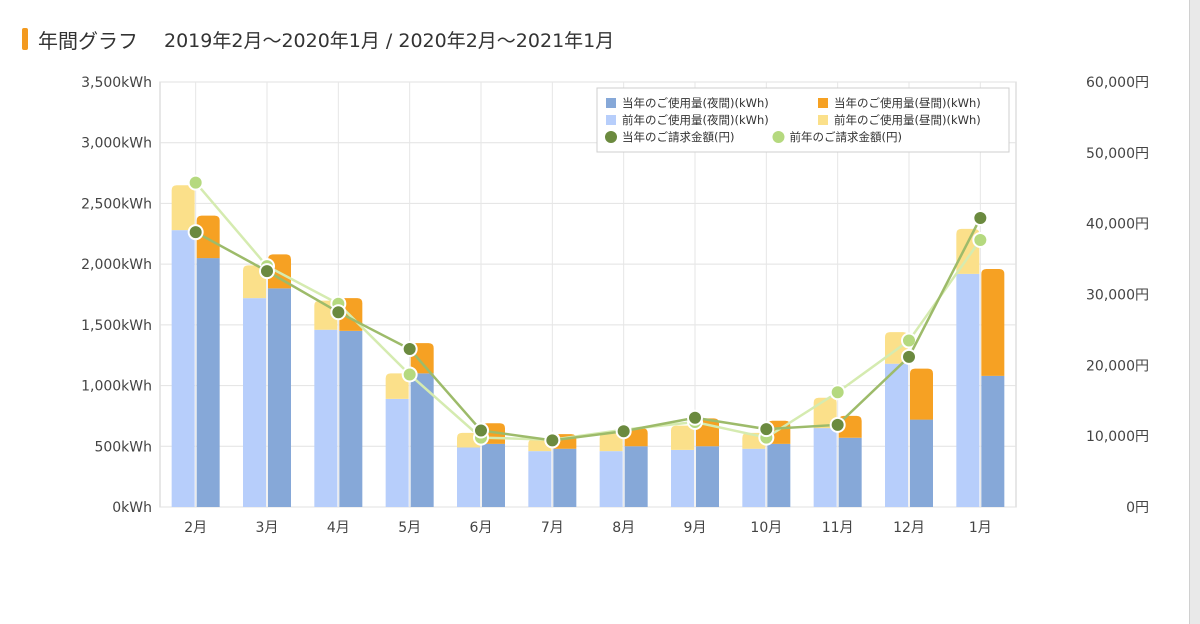 This screenshot has width=1200, height=624. Describe the element at coordinates (88, 40) in the screenshot. I see `page-title: 年間グラフ` at that location.